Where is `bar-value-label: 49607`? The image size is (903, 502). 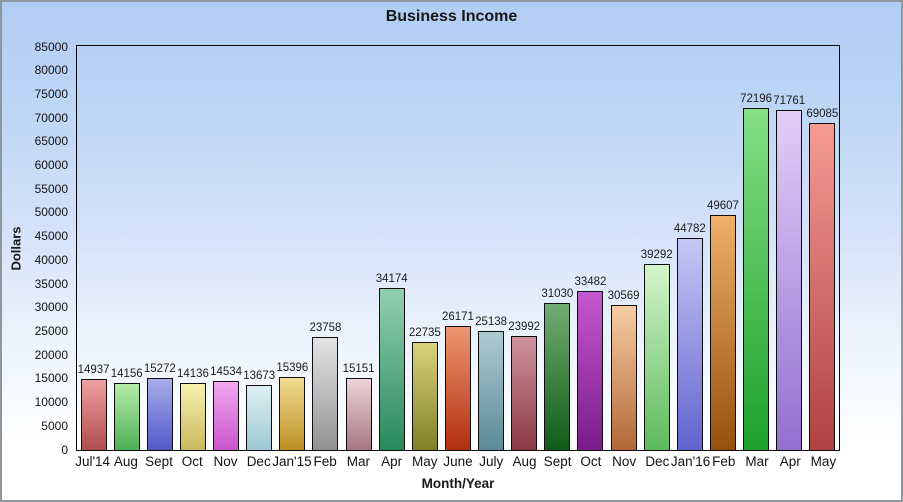 bar-value-label: 49607 is located at coordinates (722, 205).